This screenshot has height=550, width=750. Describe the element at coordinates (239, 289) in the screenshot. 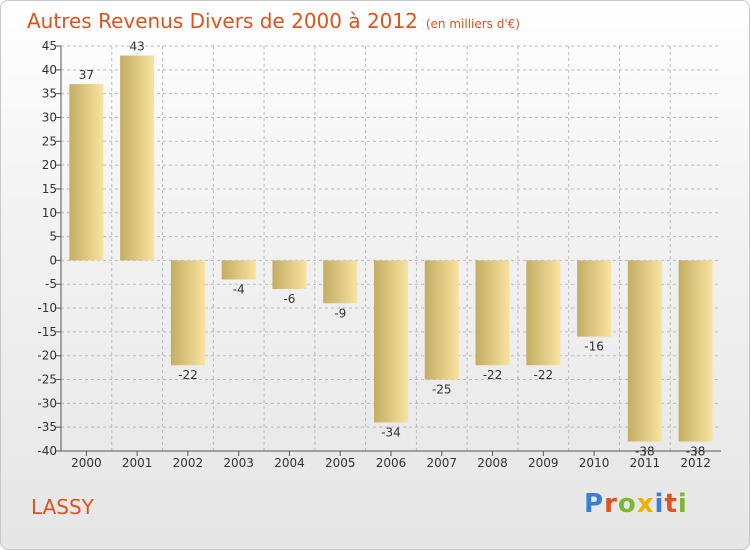

I see `value-label: -4` at that location.